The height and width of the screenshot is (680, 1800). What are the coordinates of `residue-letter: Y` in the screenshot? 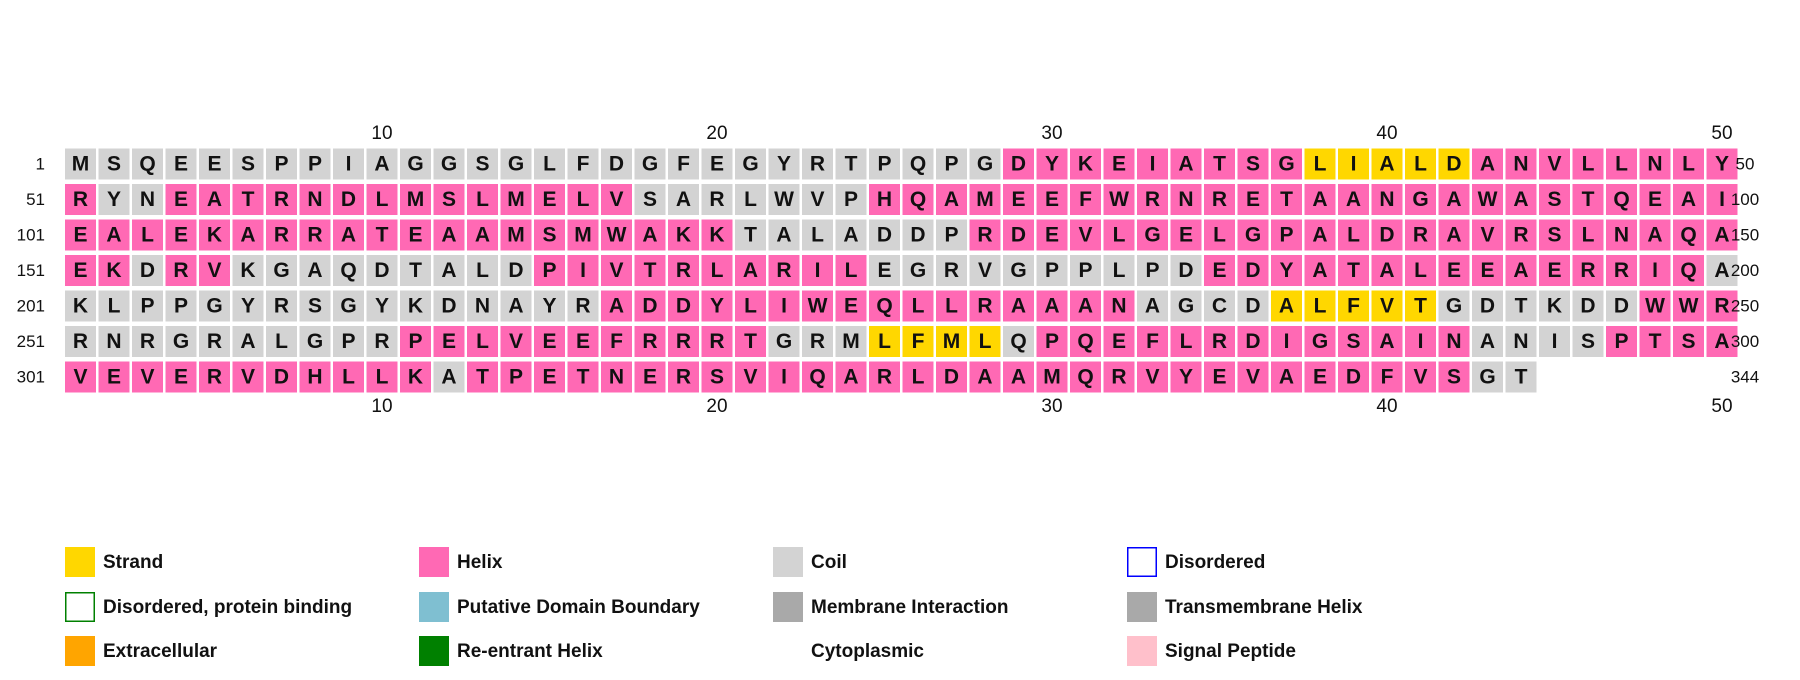 It's located at (1052, 164).